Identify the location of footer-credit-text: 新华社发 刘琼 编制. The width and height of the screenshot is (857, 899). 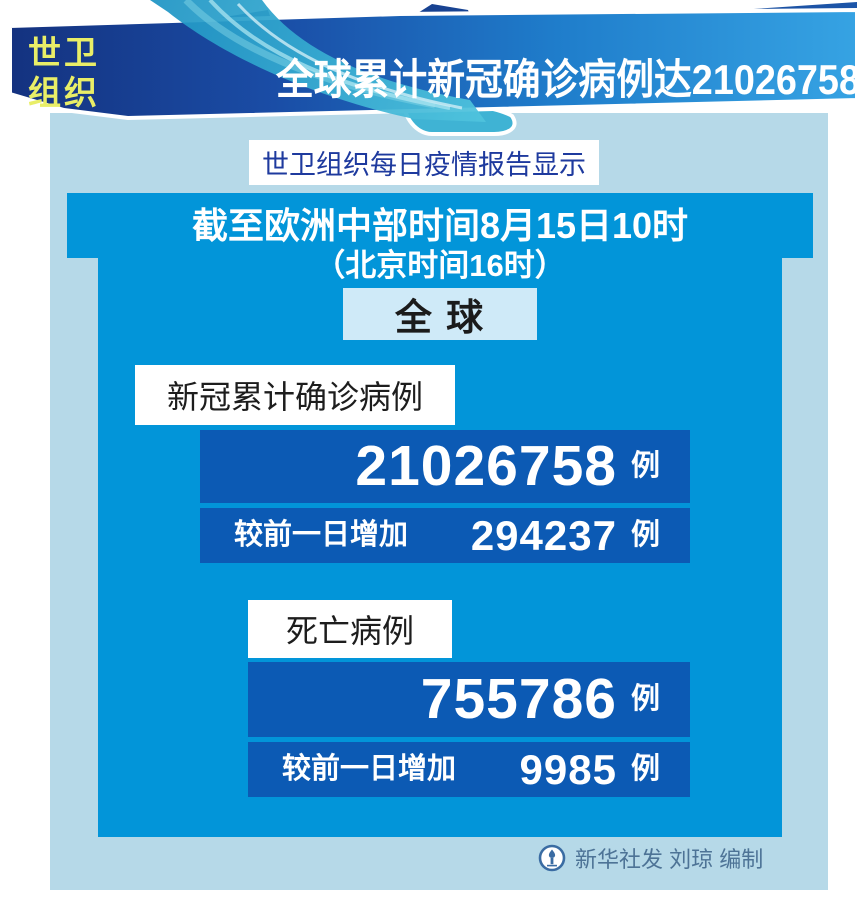
(669, 859).